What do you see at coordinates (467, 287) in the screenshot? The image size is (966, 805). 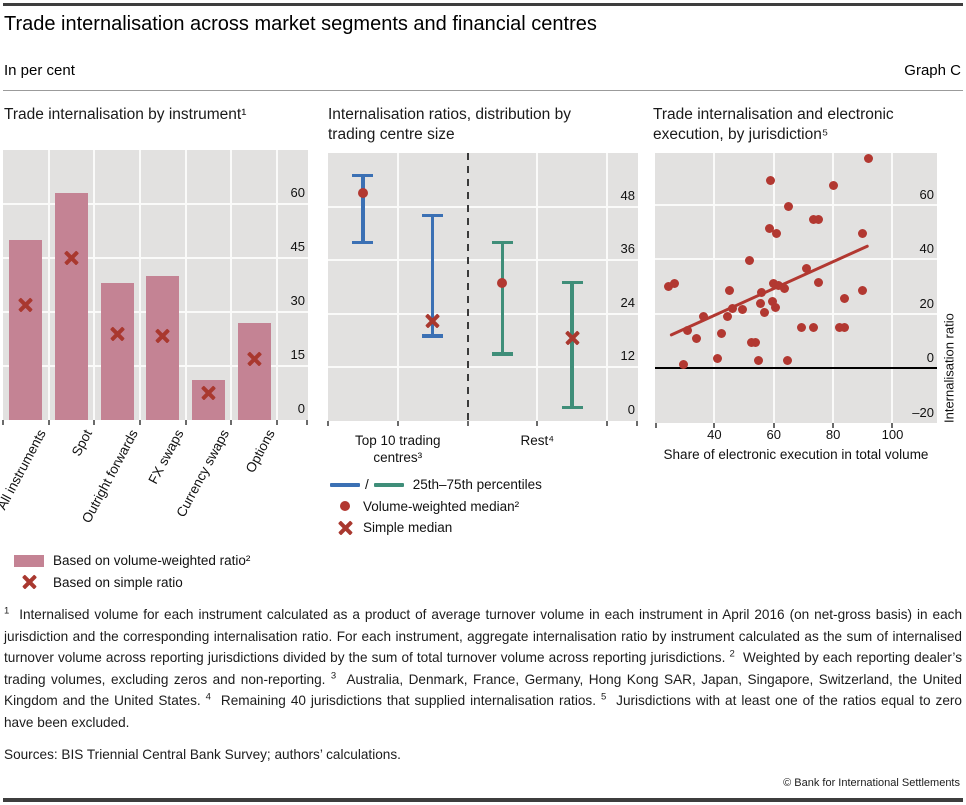 I see `group-separator-dashed` at bounding box center [467, 287].